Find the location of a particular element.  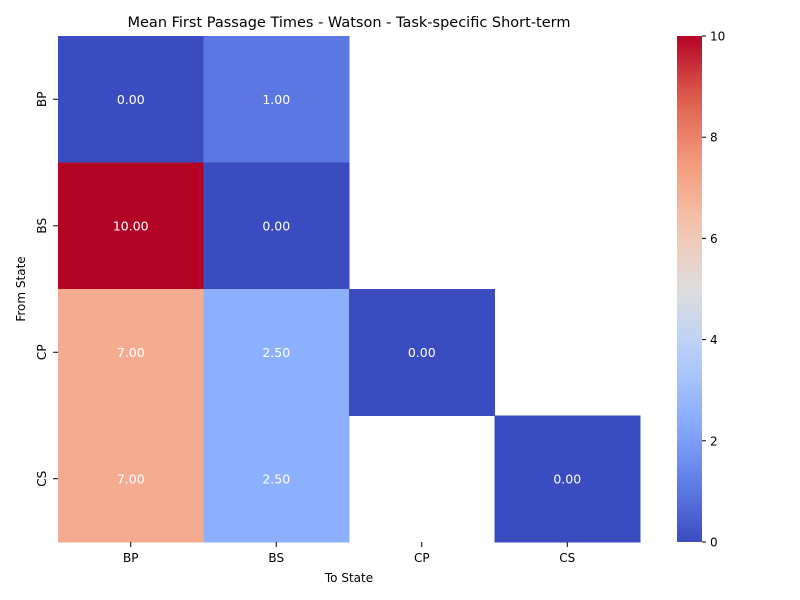

x-tick-label: BP is located at coordinates (130, 558).